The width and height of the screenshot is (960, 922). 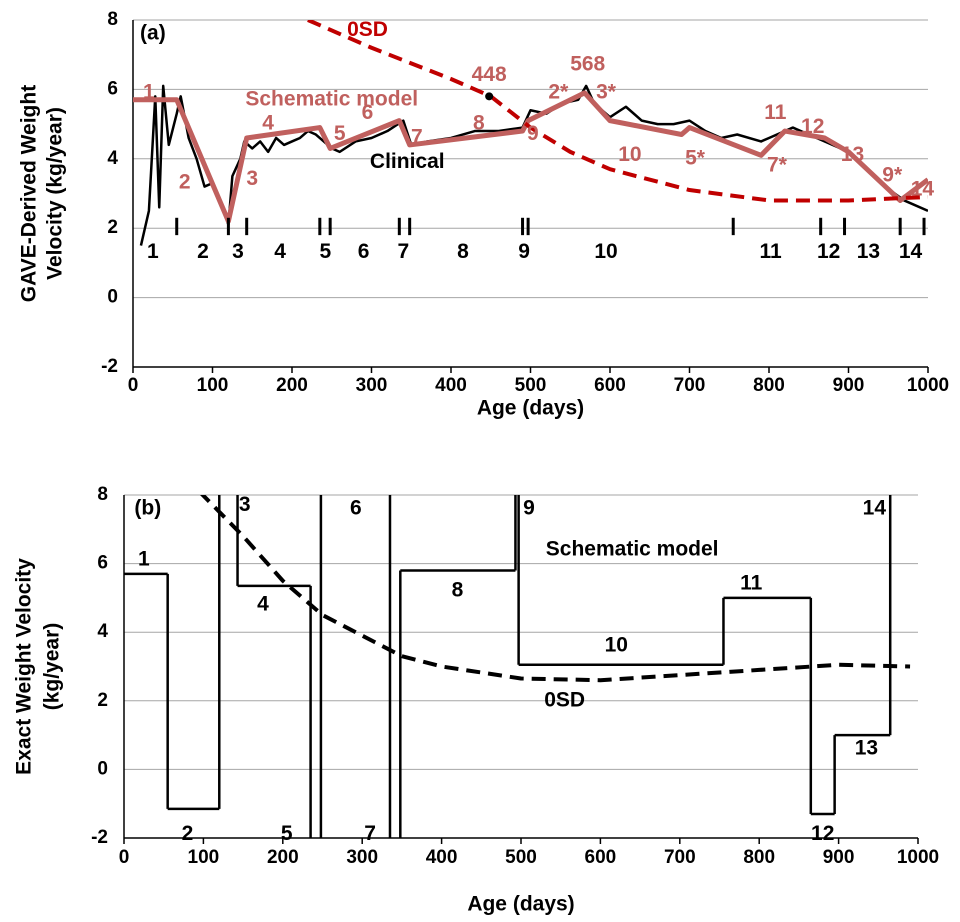 What do you see at coordinates (185, 182) in the screenshot?
I see `annotation: 2` at bounding box center [185, 182].